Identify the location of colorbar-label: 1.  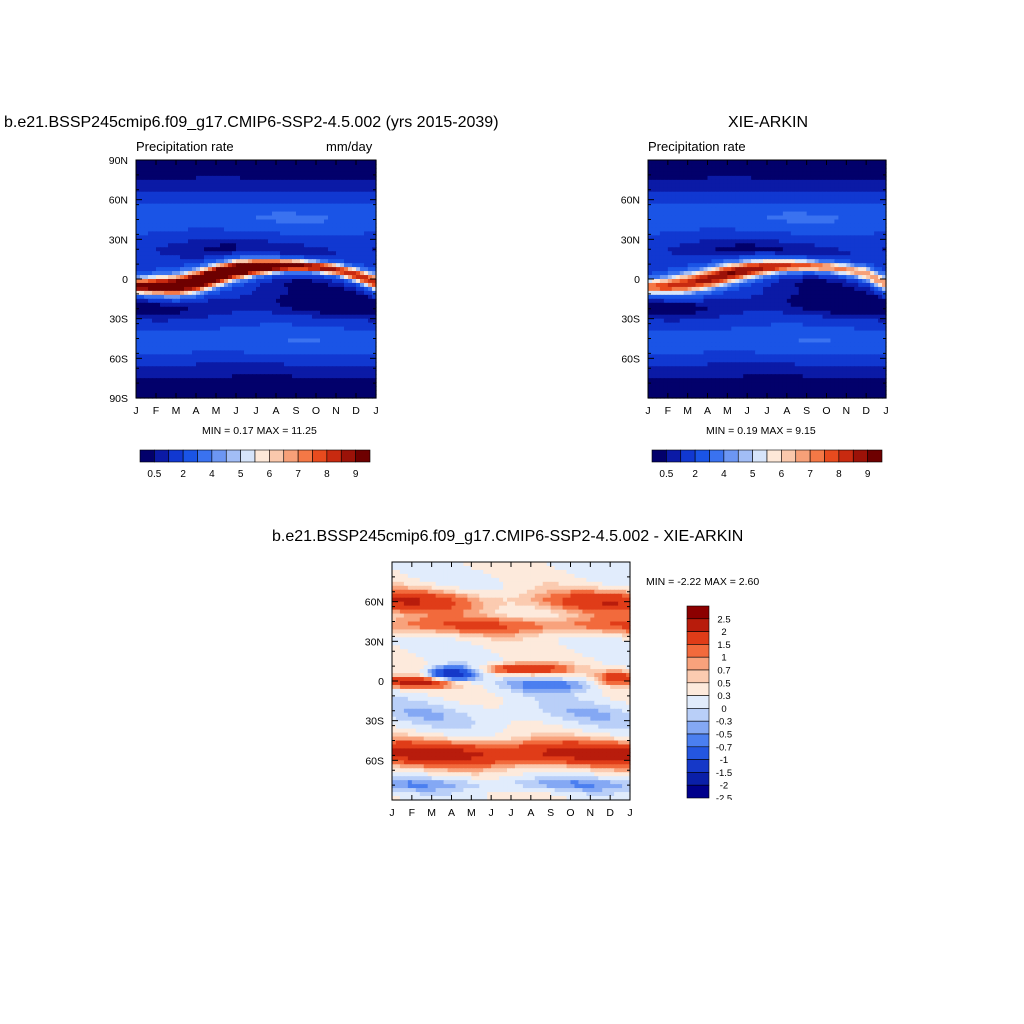
(723, 658).